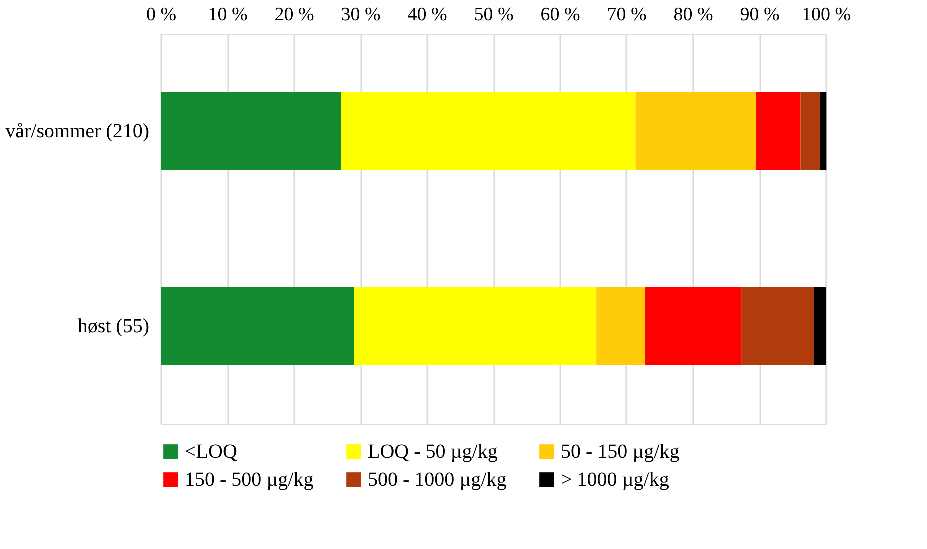  Describe the element at coordinates (428, 15) in the screenshot. I see `x-tick-label: 40 %` at that location.